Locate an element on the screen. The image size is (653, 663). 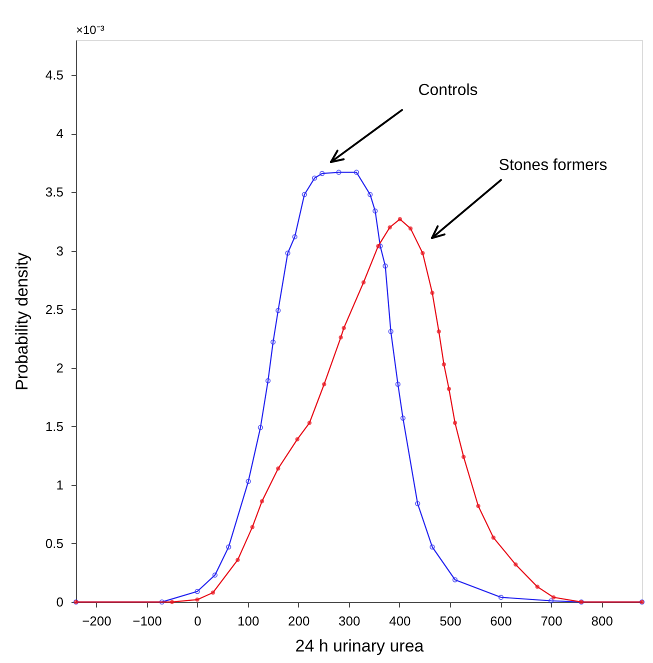
y-axis-title: Probability density is located at coordinates (22, 321).